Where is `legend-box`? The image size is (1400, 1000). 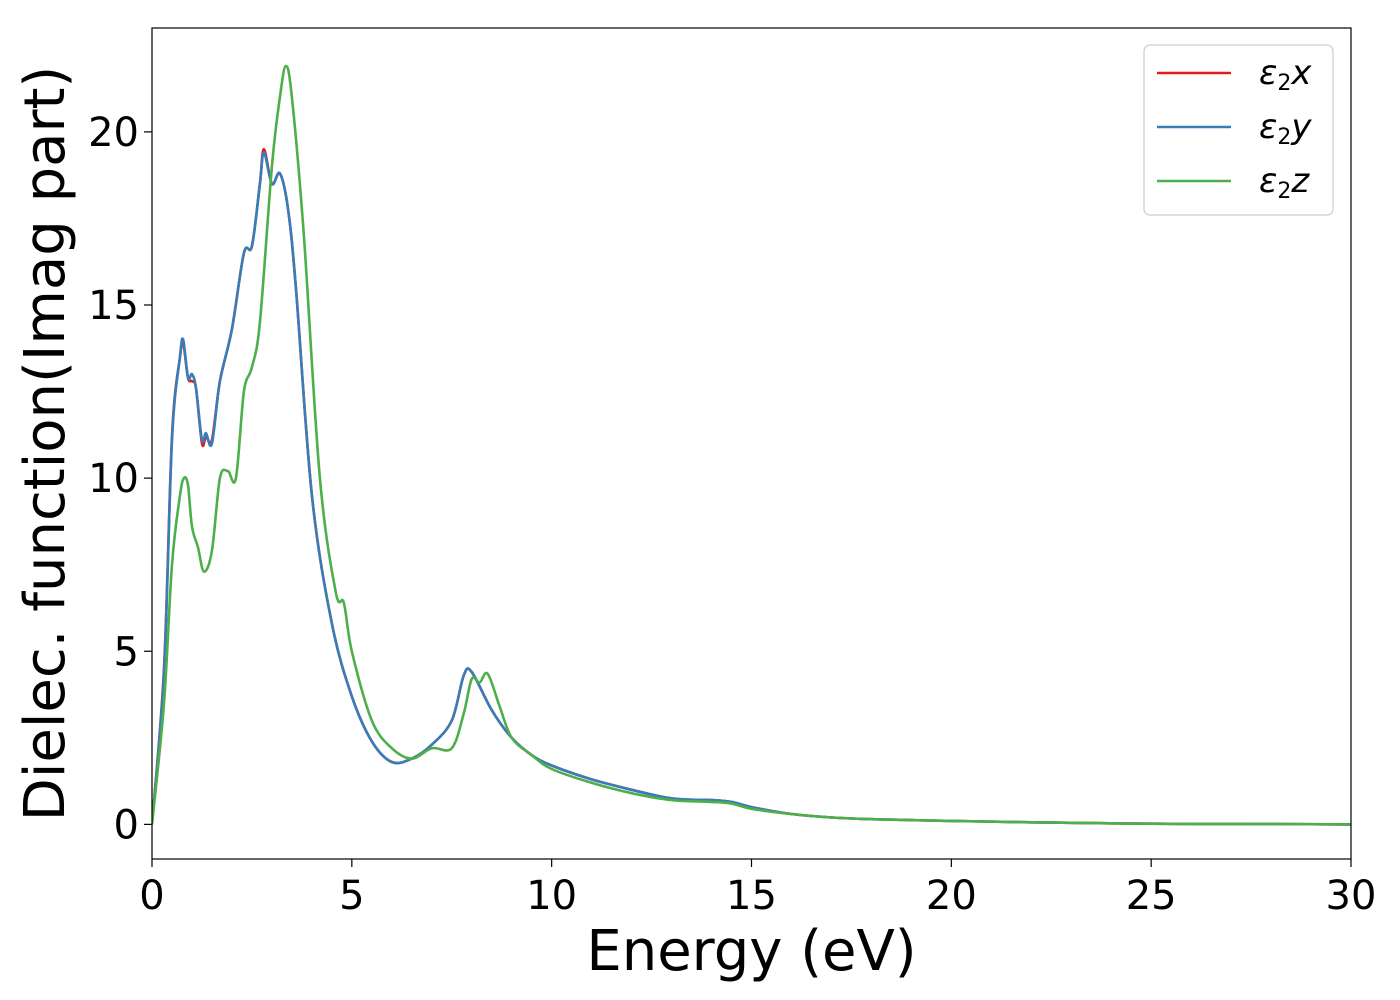 legend-box is located at coordinates (1238, 130).